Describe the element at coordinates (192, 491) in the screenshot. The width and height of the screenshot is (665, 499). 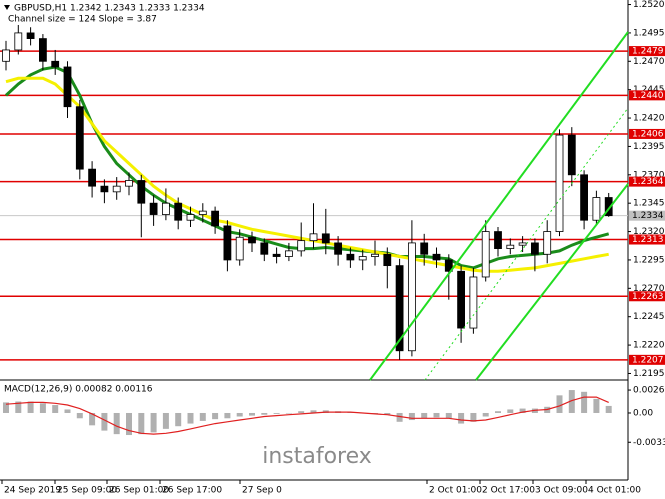
I see `x-tick-label: 26 Sep 17:00` at that location.